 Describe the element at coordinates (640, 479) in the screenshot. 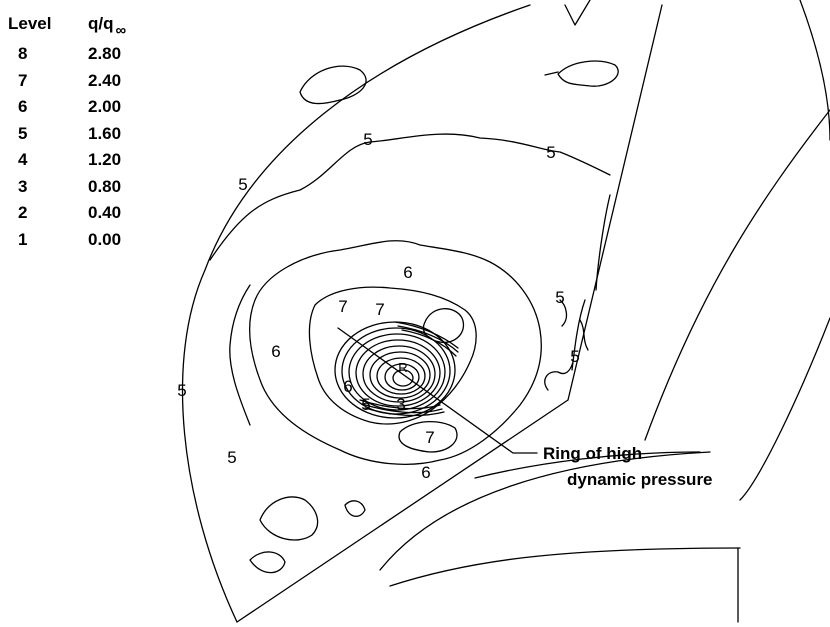

I see `annotation-line-2: dynamic pressure` at that location.